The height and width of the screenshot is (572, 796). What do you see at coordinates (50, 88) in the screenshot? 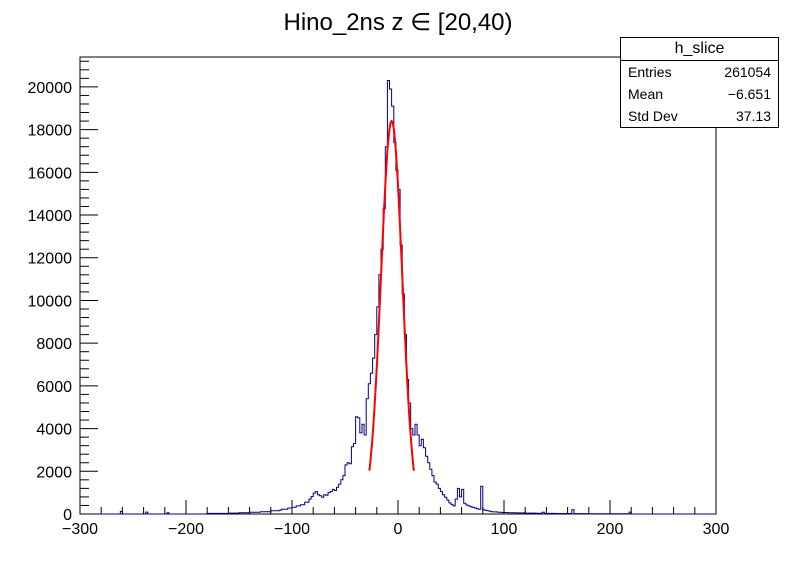
I see `y-tick-label: 20000` at bounding box center [50, 88].